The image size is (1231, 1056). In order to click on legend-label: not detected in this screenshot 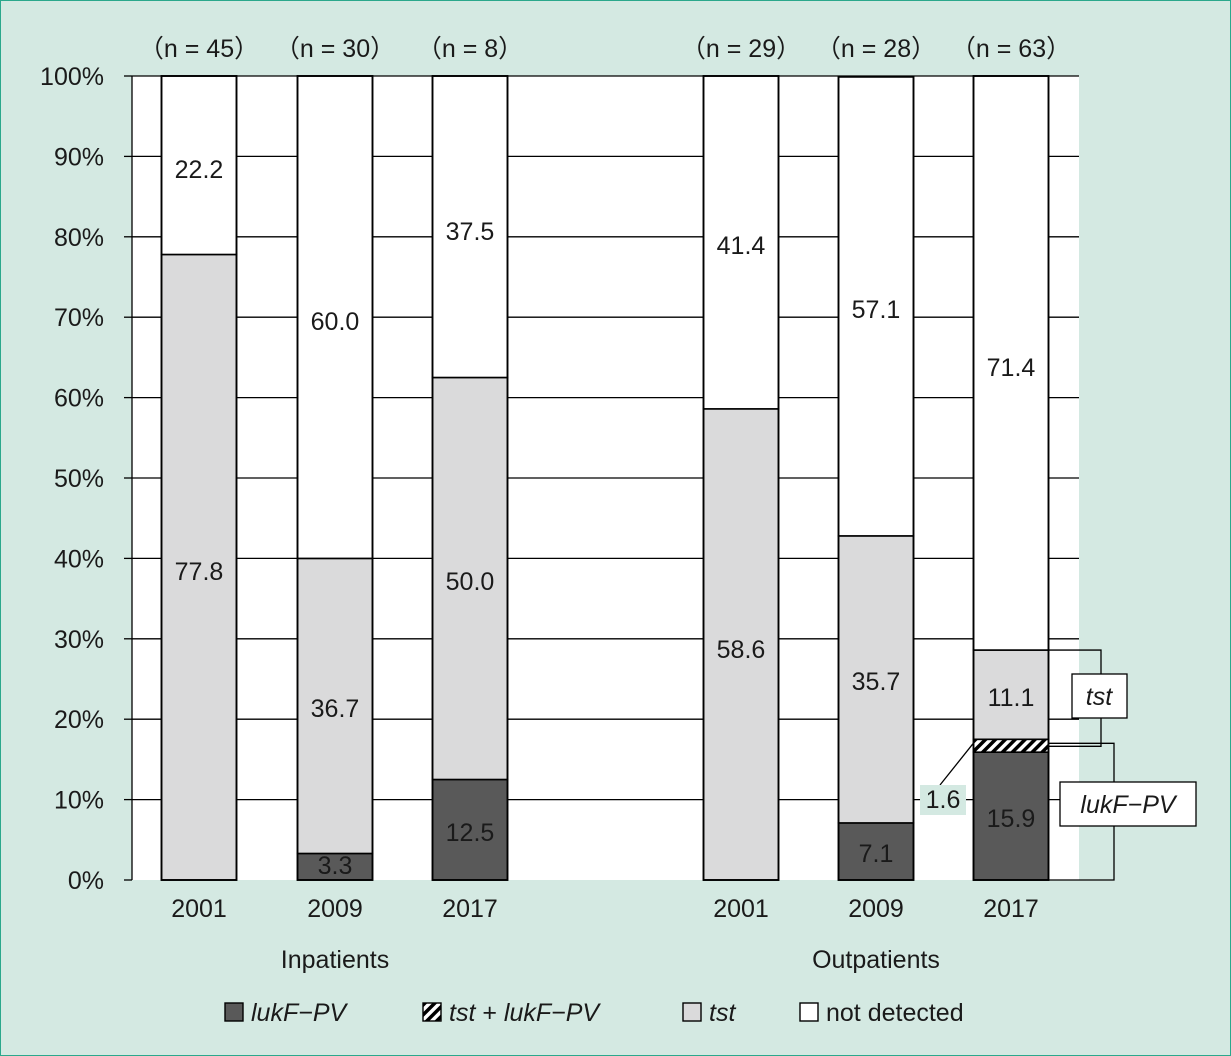, I will do `click(895, 1013)`.